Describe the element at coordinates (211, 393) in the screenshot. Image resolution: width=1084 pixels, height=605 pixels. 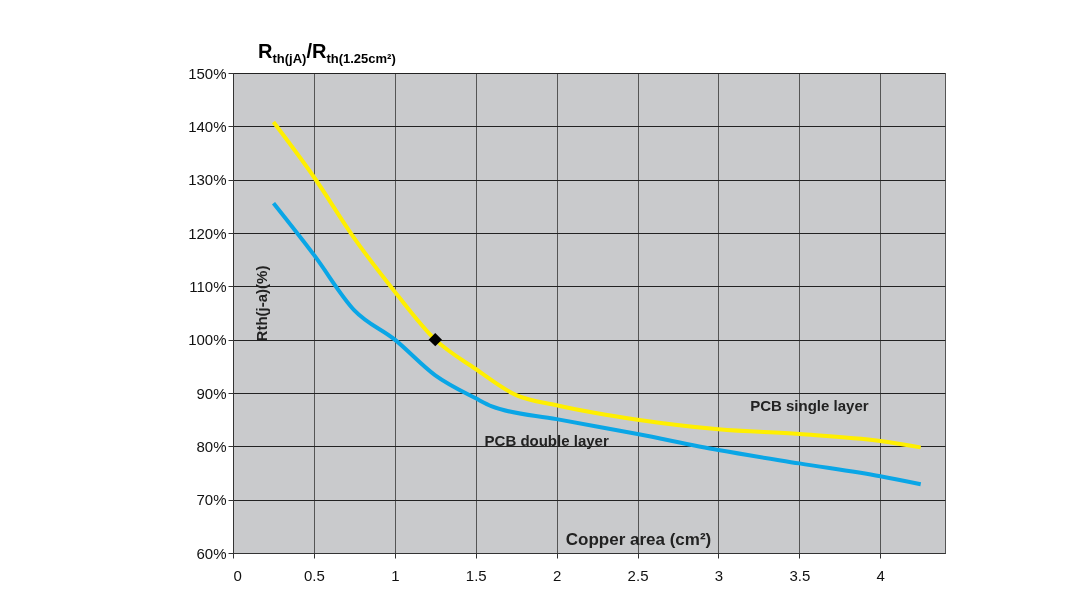
I see `y-tick-label: 90%` at that location.